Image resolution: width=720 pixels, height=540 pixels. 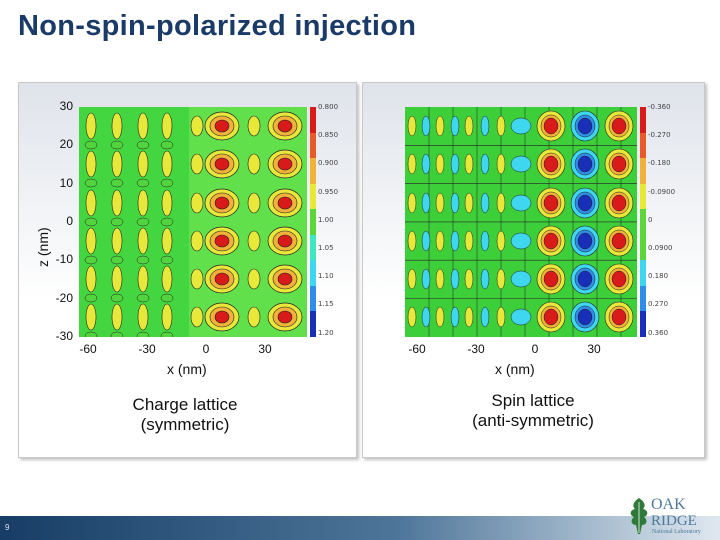 What do you see at coordinates (185, 414) in the screenshot?
I see `charge-caption: Charge lattice (symmetric)` at bounding box center [185, 414].